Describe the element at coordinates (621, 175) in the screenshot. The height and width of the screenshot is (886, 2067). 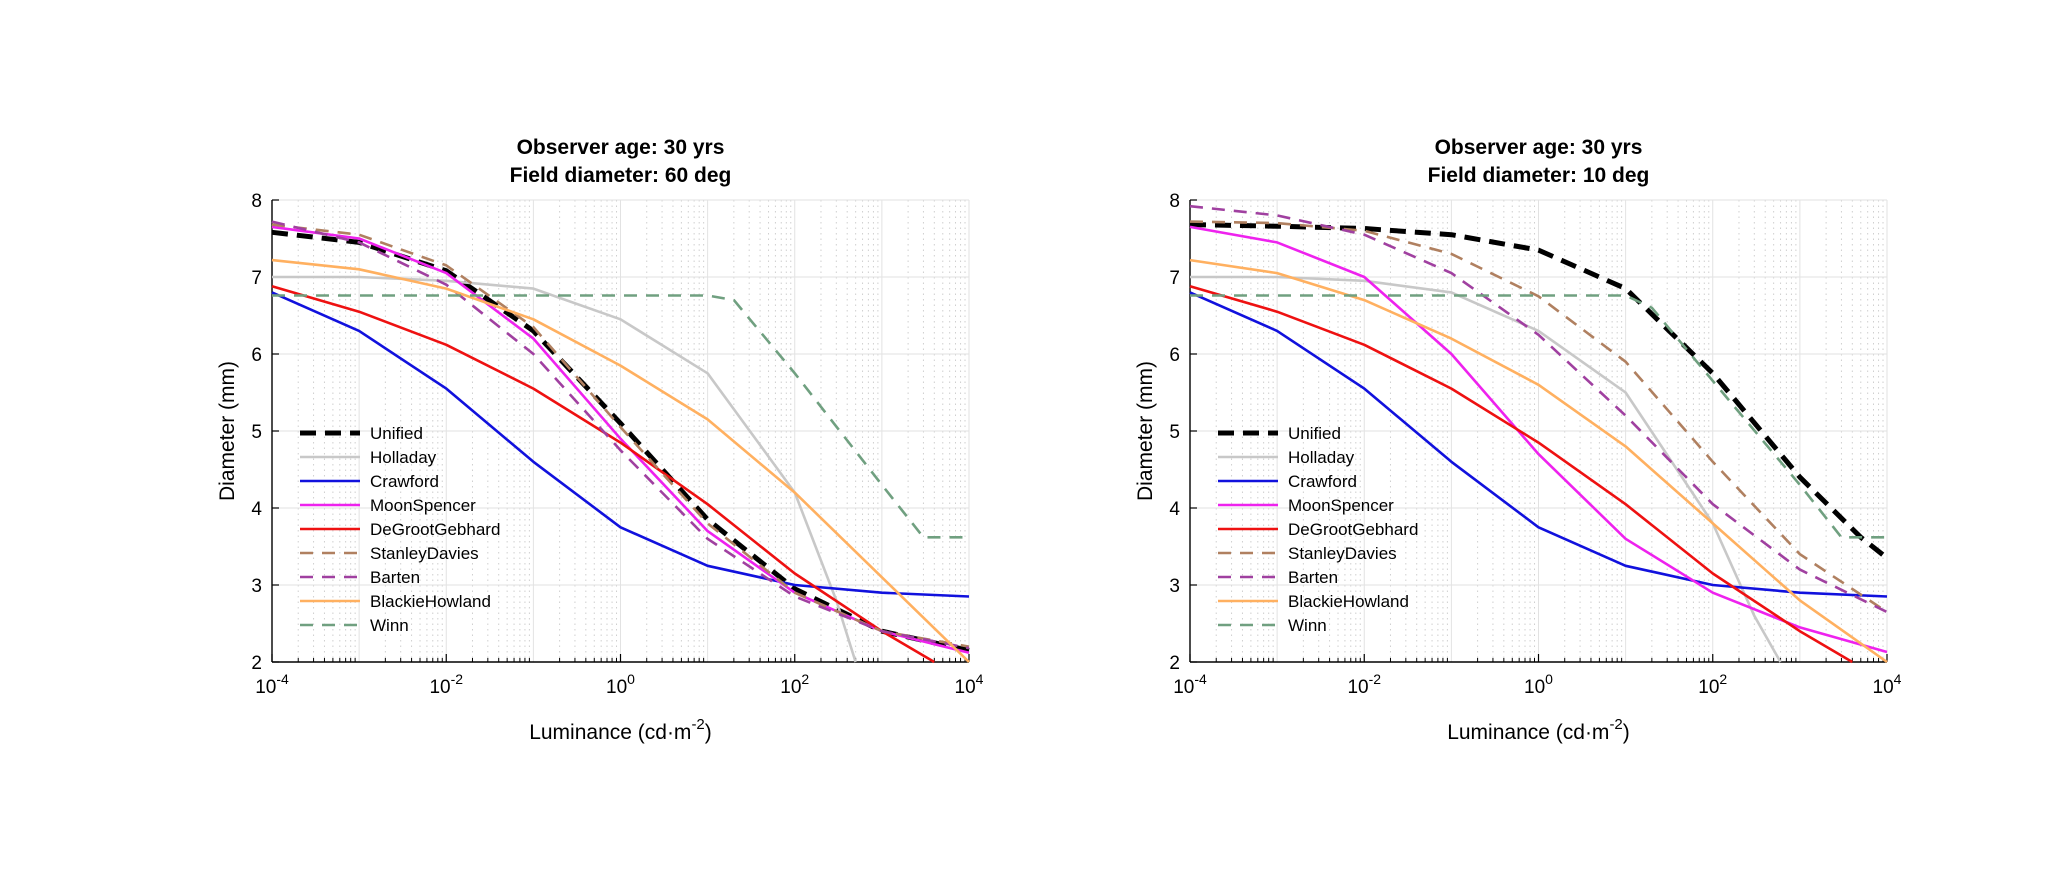
I see `chart-title-line-2: Field diameter: 60 deg` at that location.